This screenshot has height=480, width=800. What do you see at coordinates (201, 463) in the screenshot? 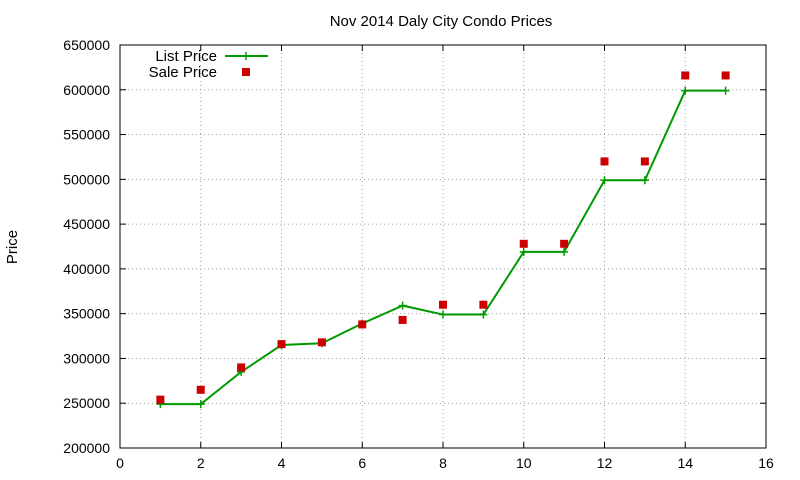
I see `x-tick-label: 2` at bounding box center [201, 463].